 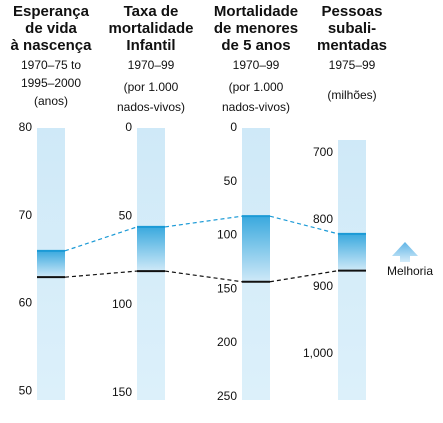 I want to click on y-tick-label: 900, so click(x=323, y=286).